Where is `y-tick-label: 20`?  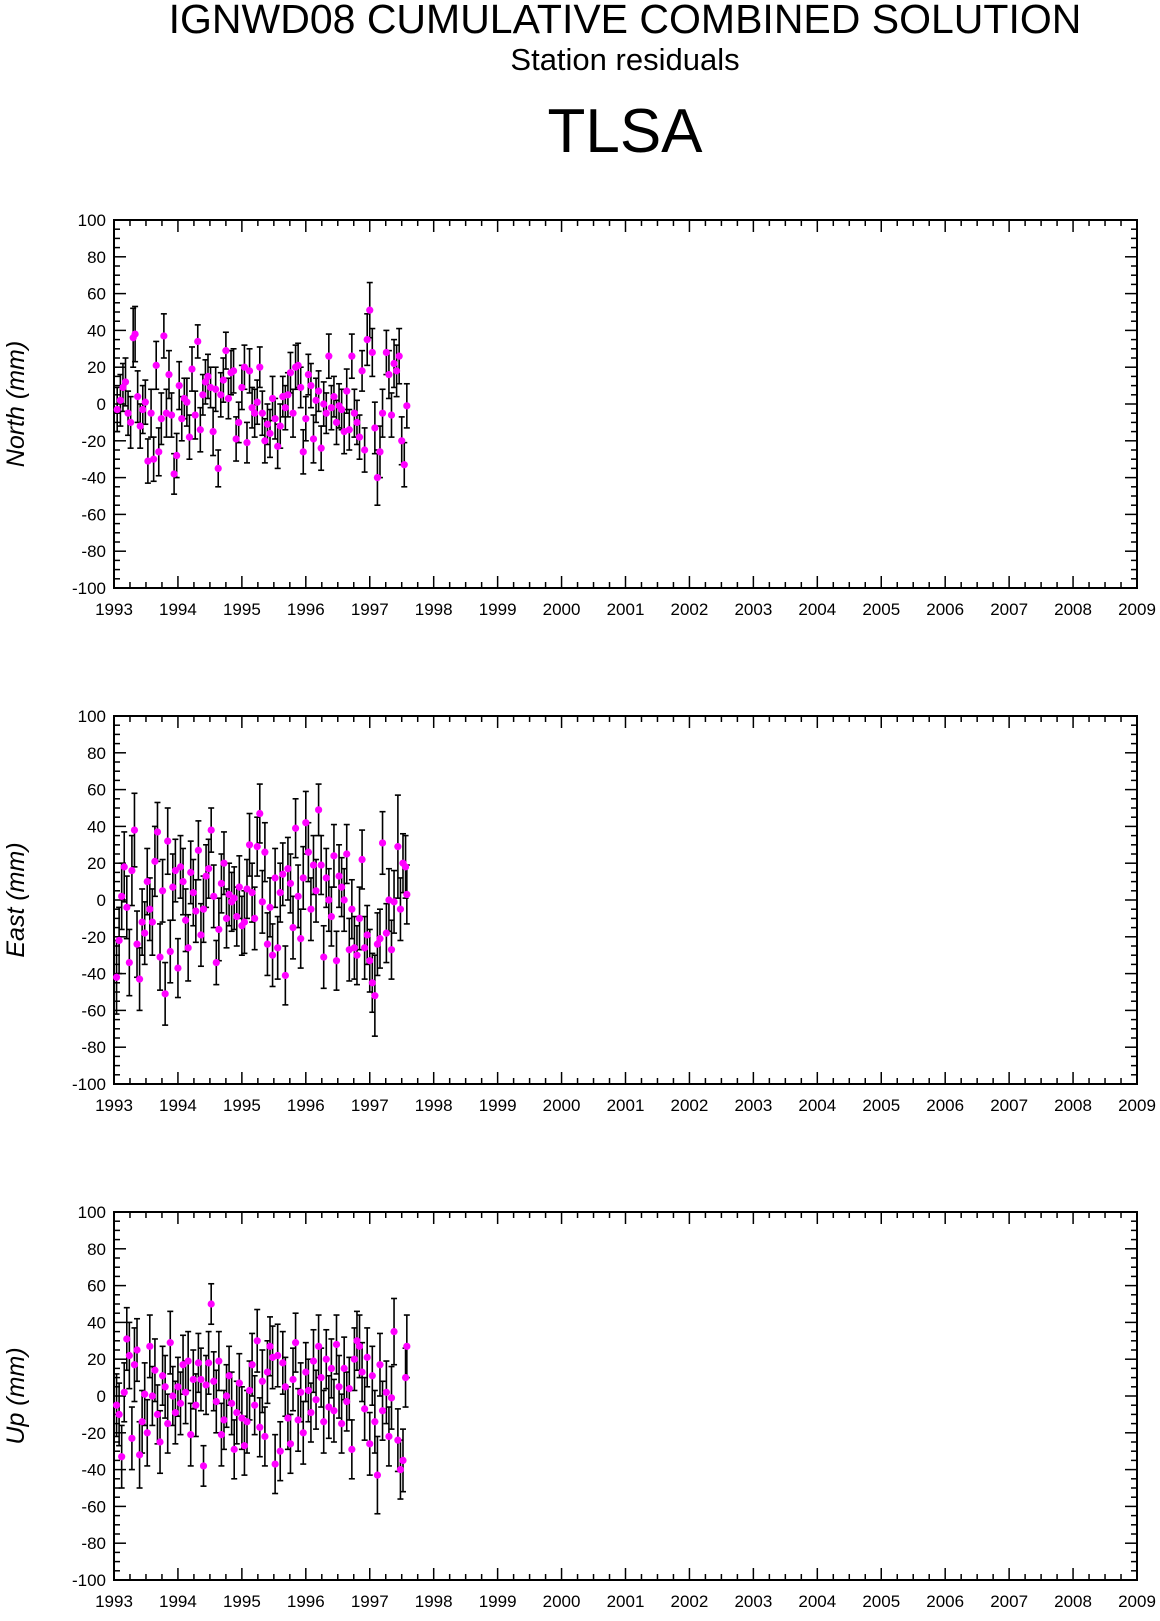 y-tick-label: 20 is located at coordinates (96, 367).